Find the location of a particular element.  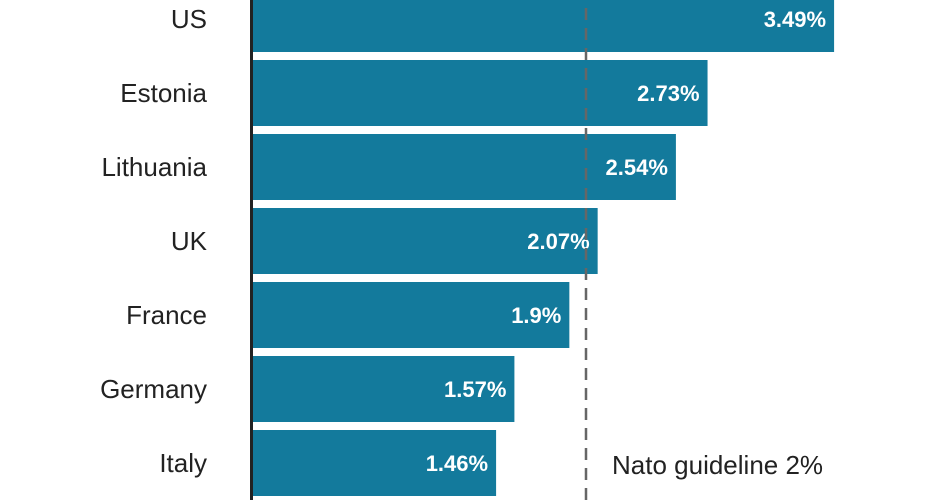

value-label-estonia: 2.73% is located at coordinates (668, 93).